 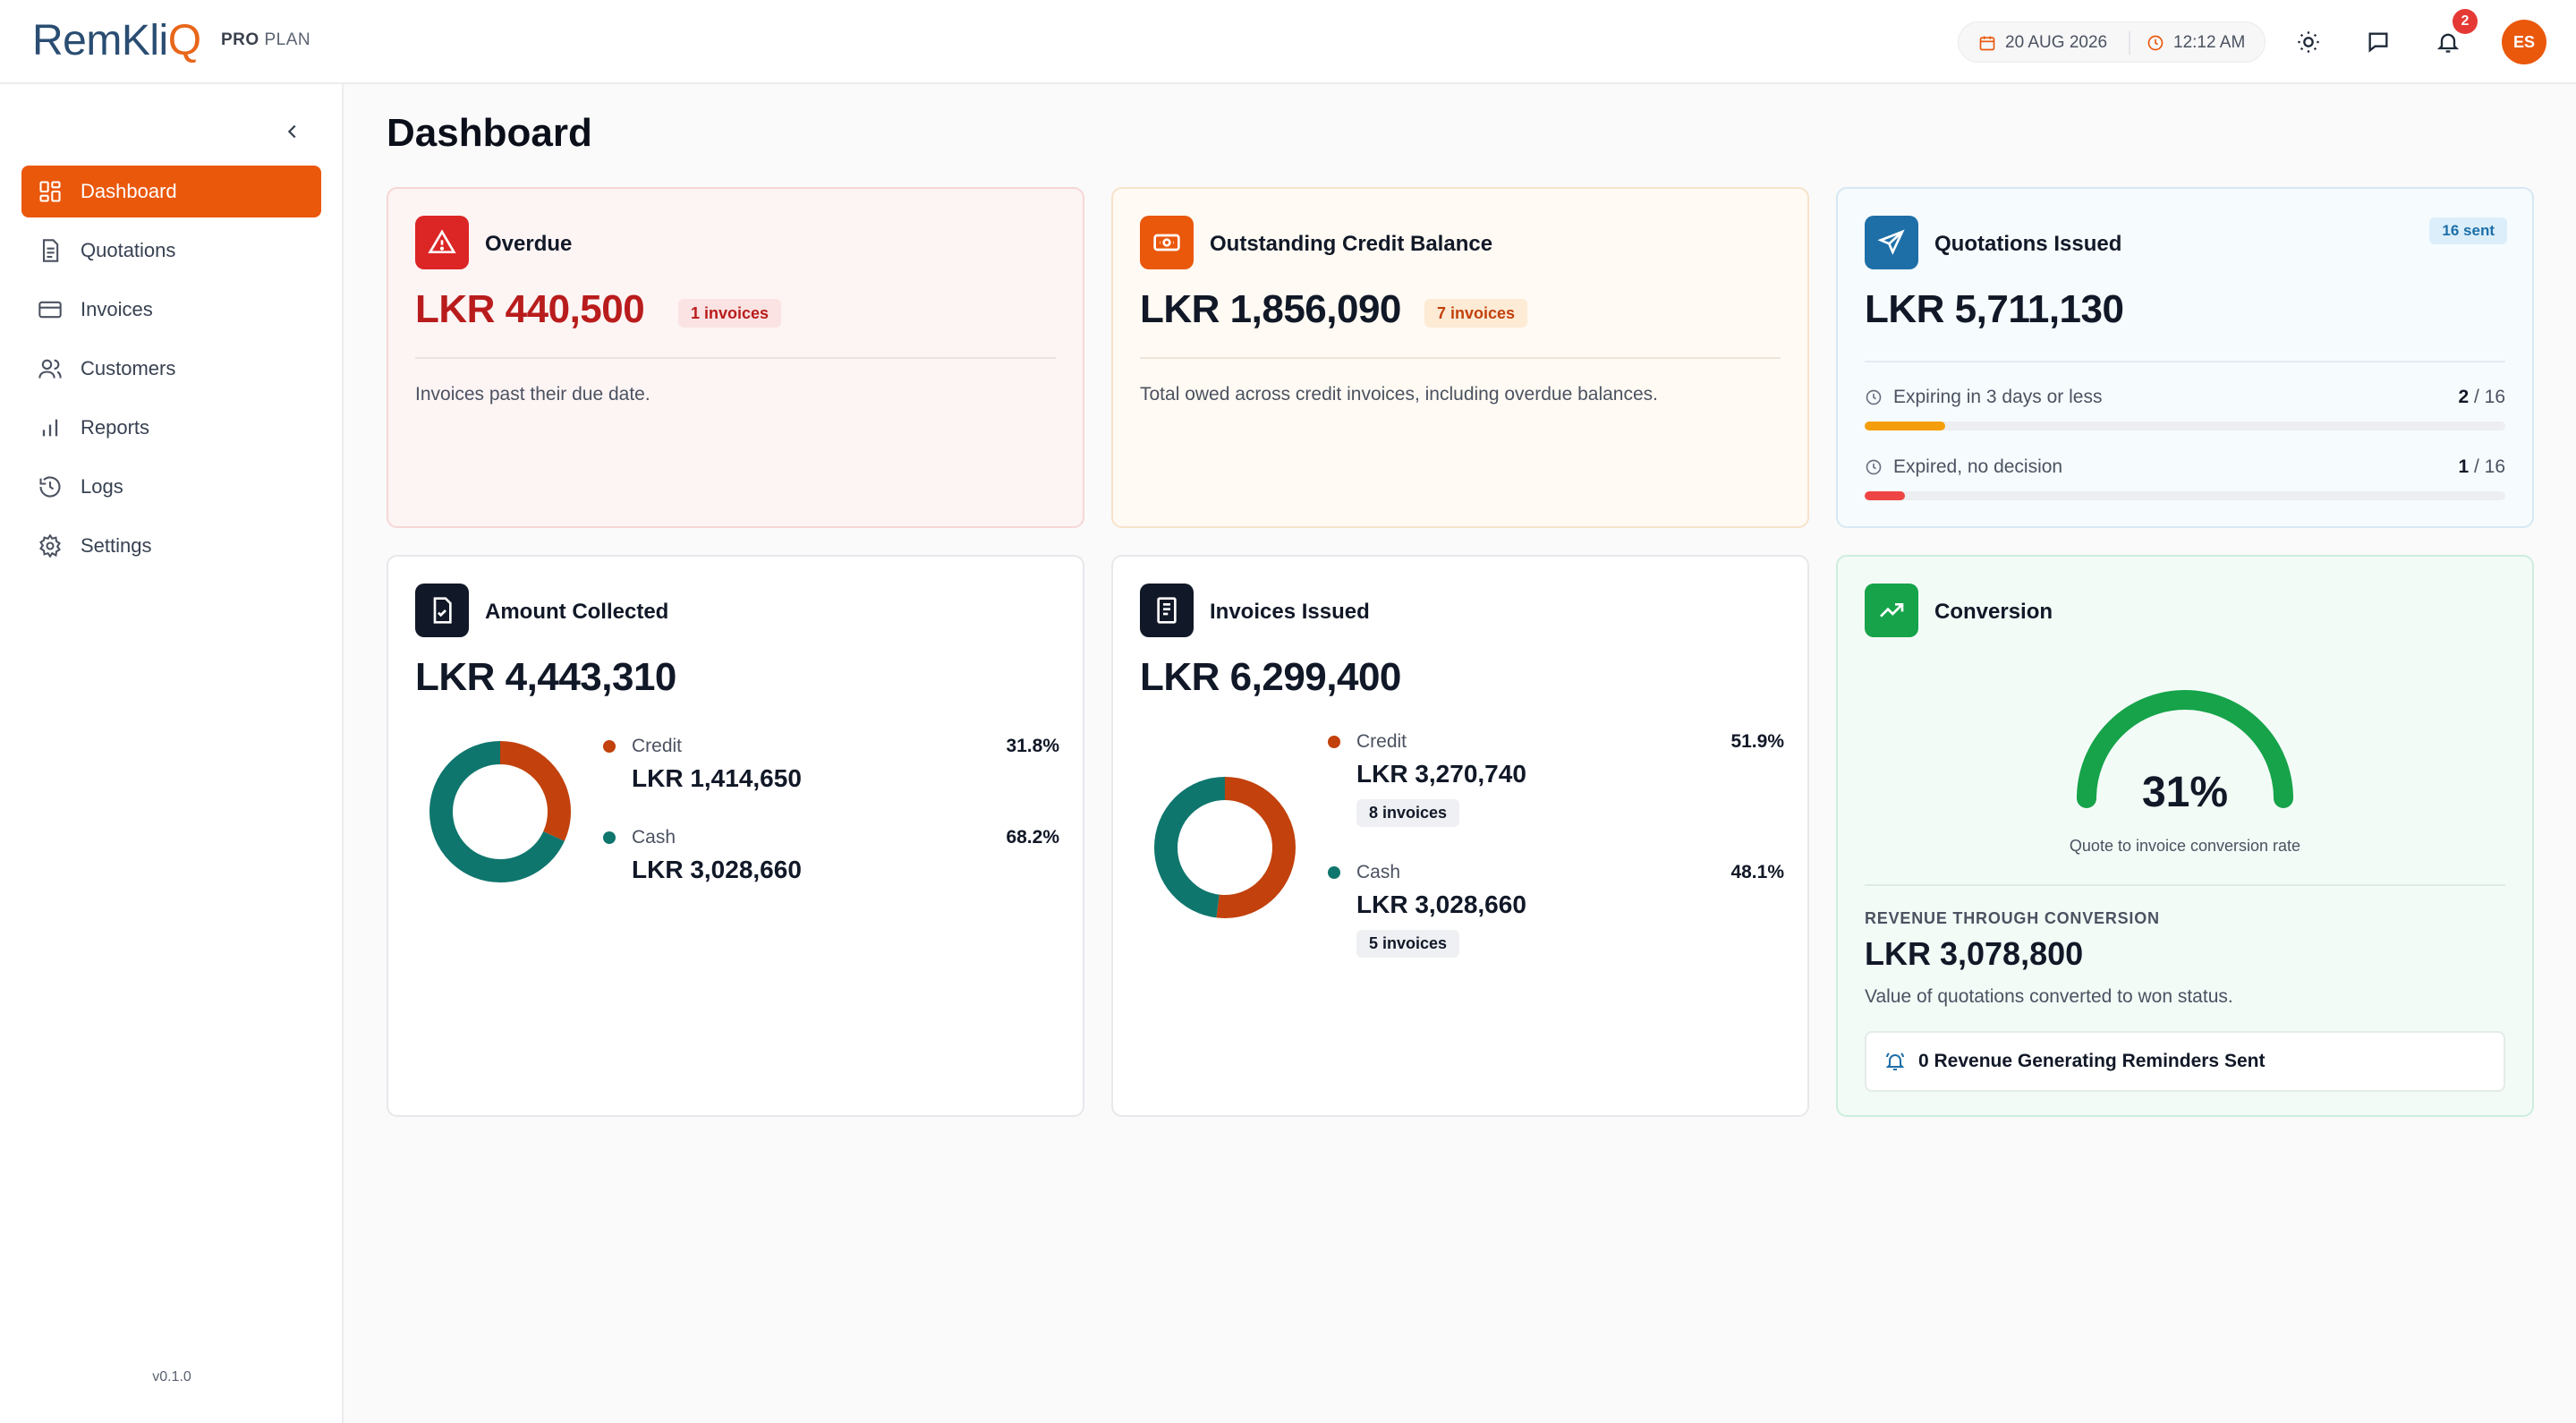 What do you see at coordinates (50, 191) in the screenshot?
I see `dashboard-icon` at bounding box center [50, 191].